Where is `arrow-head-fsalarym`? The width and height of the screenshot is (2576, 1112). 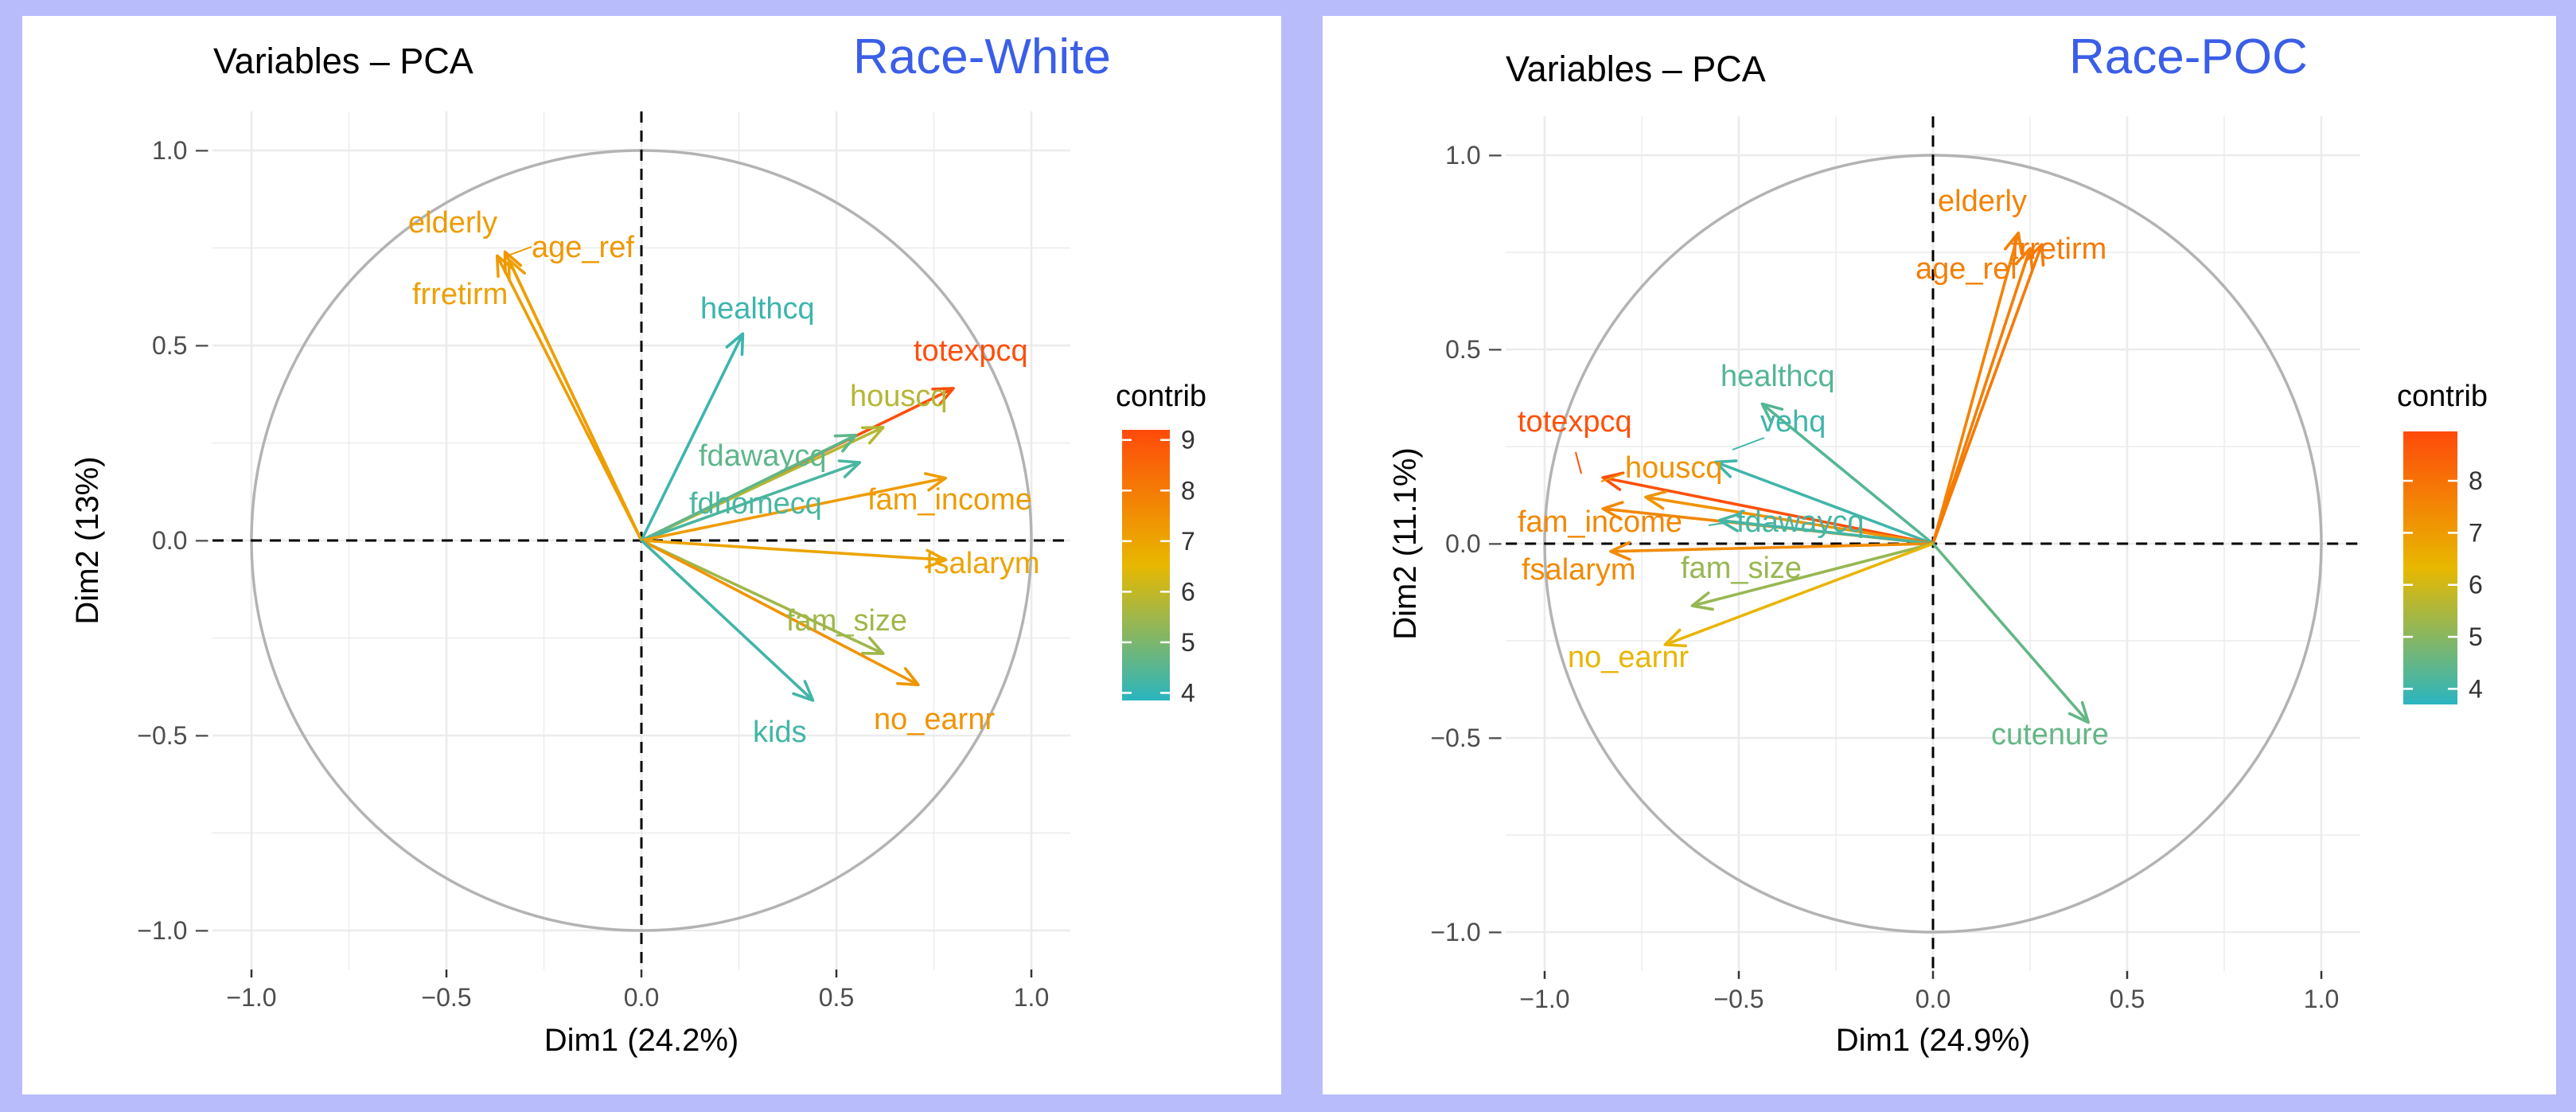
arrow-head-fsalarym is located at coordinates (936, 558).